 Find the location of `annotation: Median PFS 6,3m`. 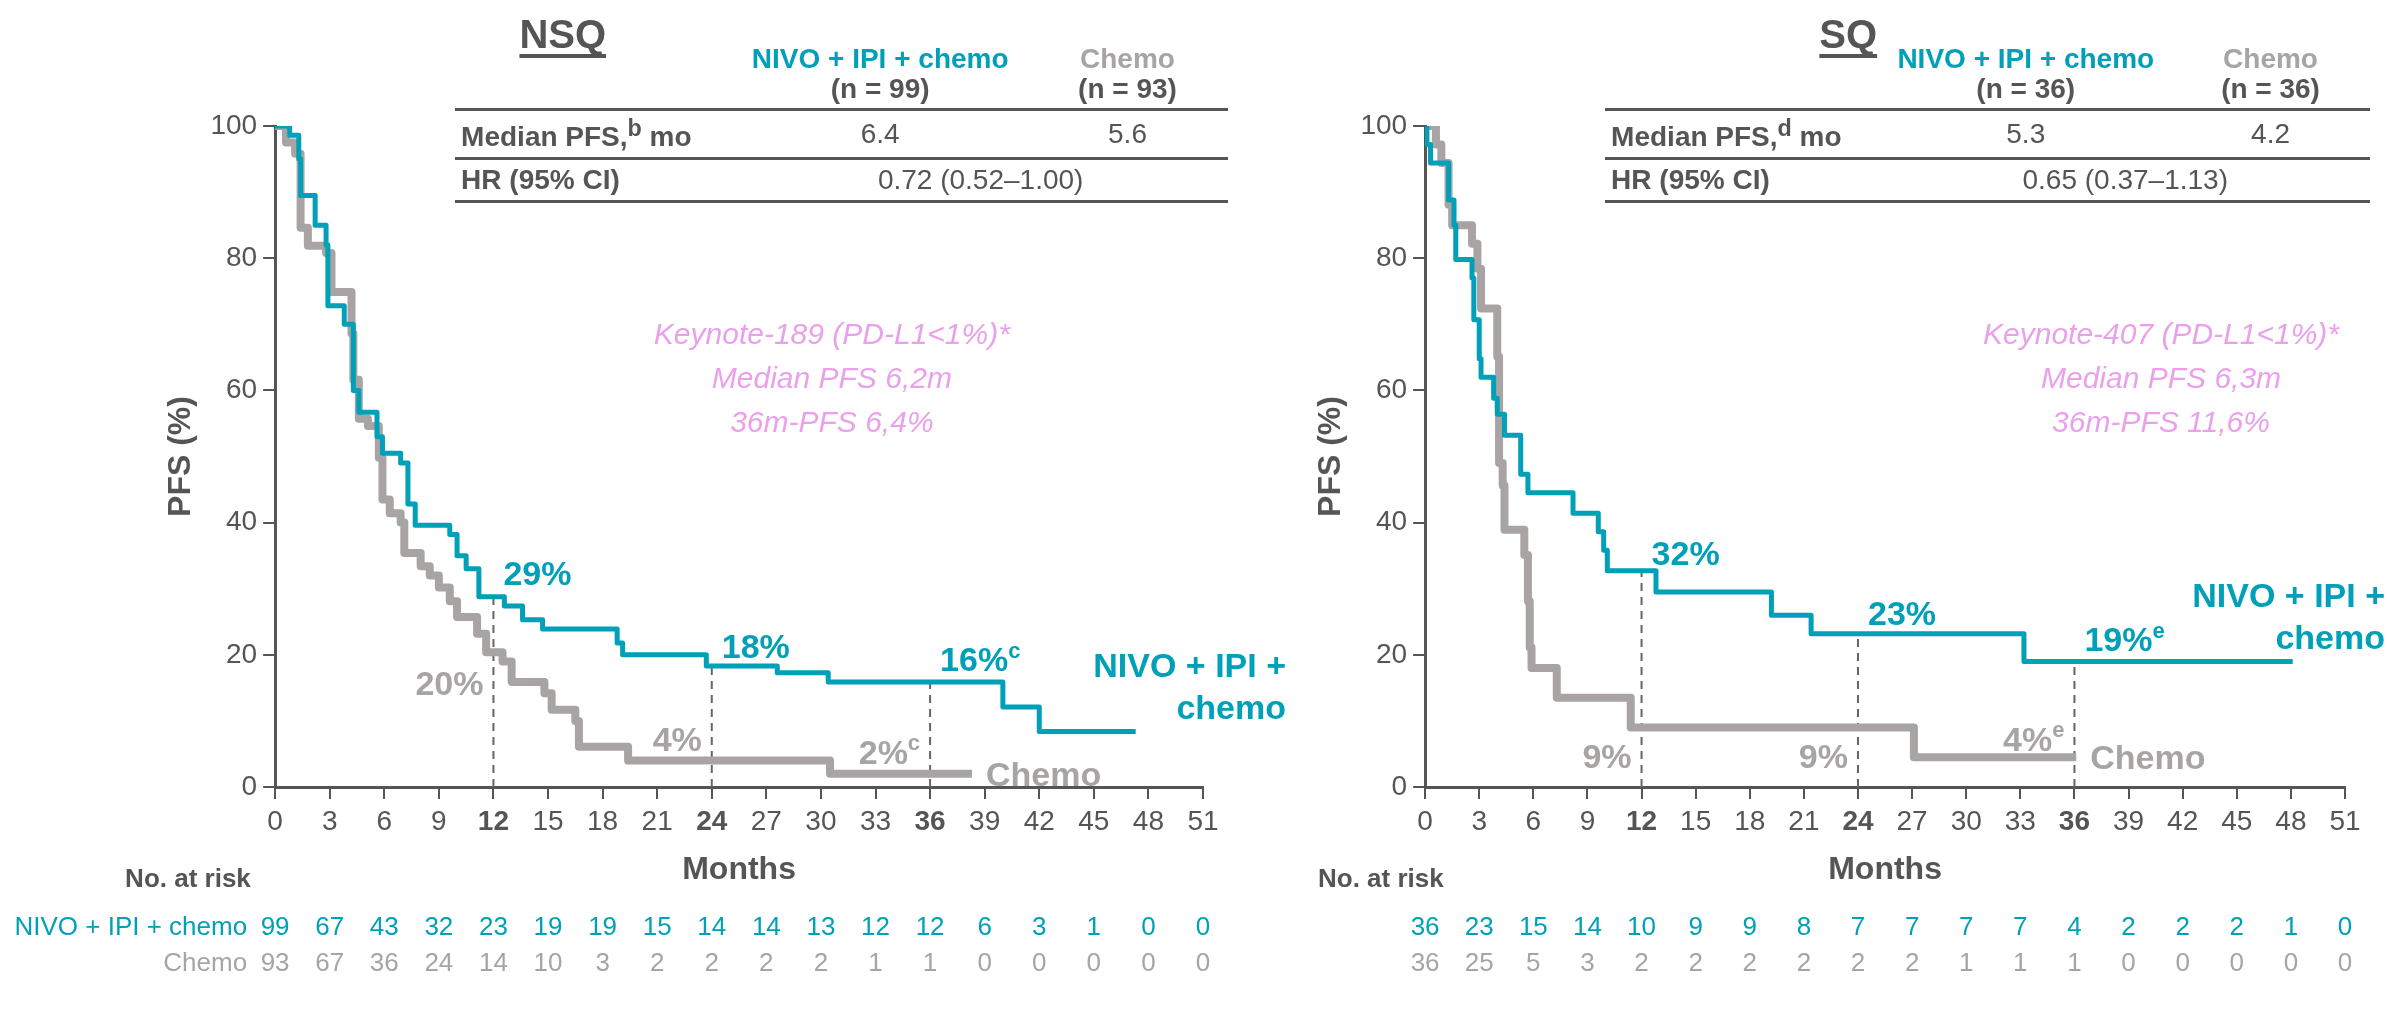

annotation: Median PFS 6,3m is located at coordinates (2161, 378).